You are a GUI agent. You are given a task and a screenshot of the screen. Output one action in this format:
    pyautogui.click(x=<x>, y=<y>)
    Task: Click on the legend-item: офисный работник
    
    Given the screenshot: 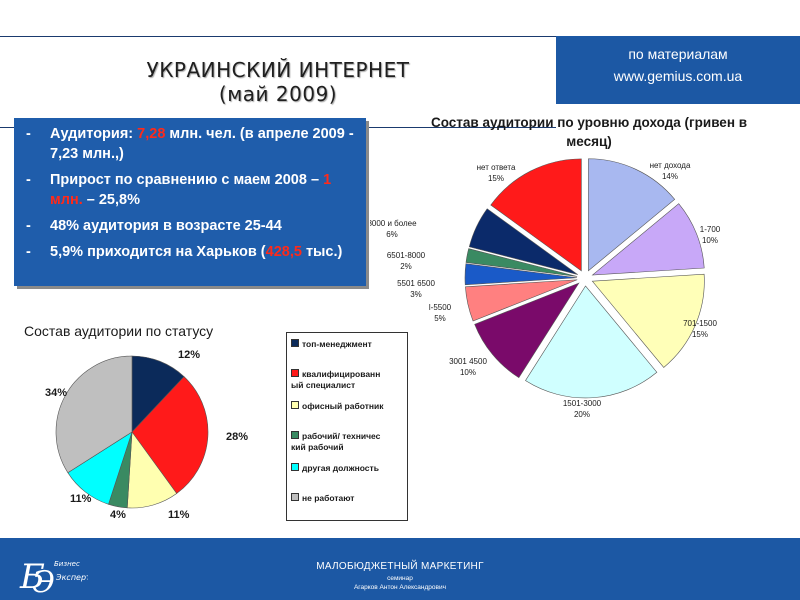 What is the action you would take?
    pyautogui.click(x=347, y=406)
    